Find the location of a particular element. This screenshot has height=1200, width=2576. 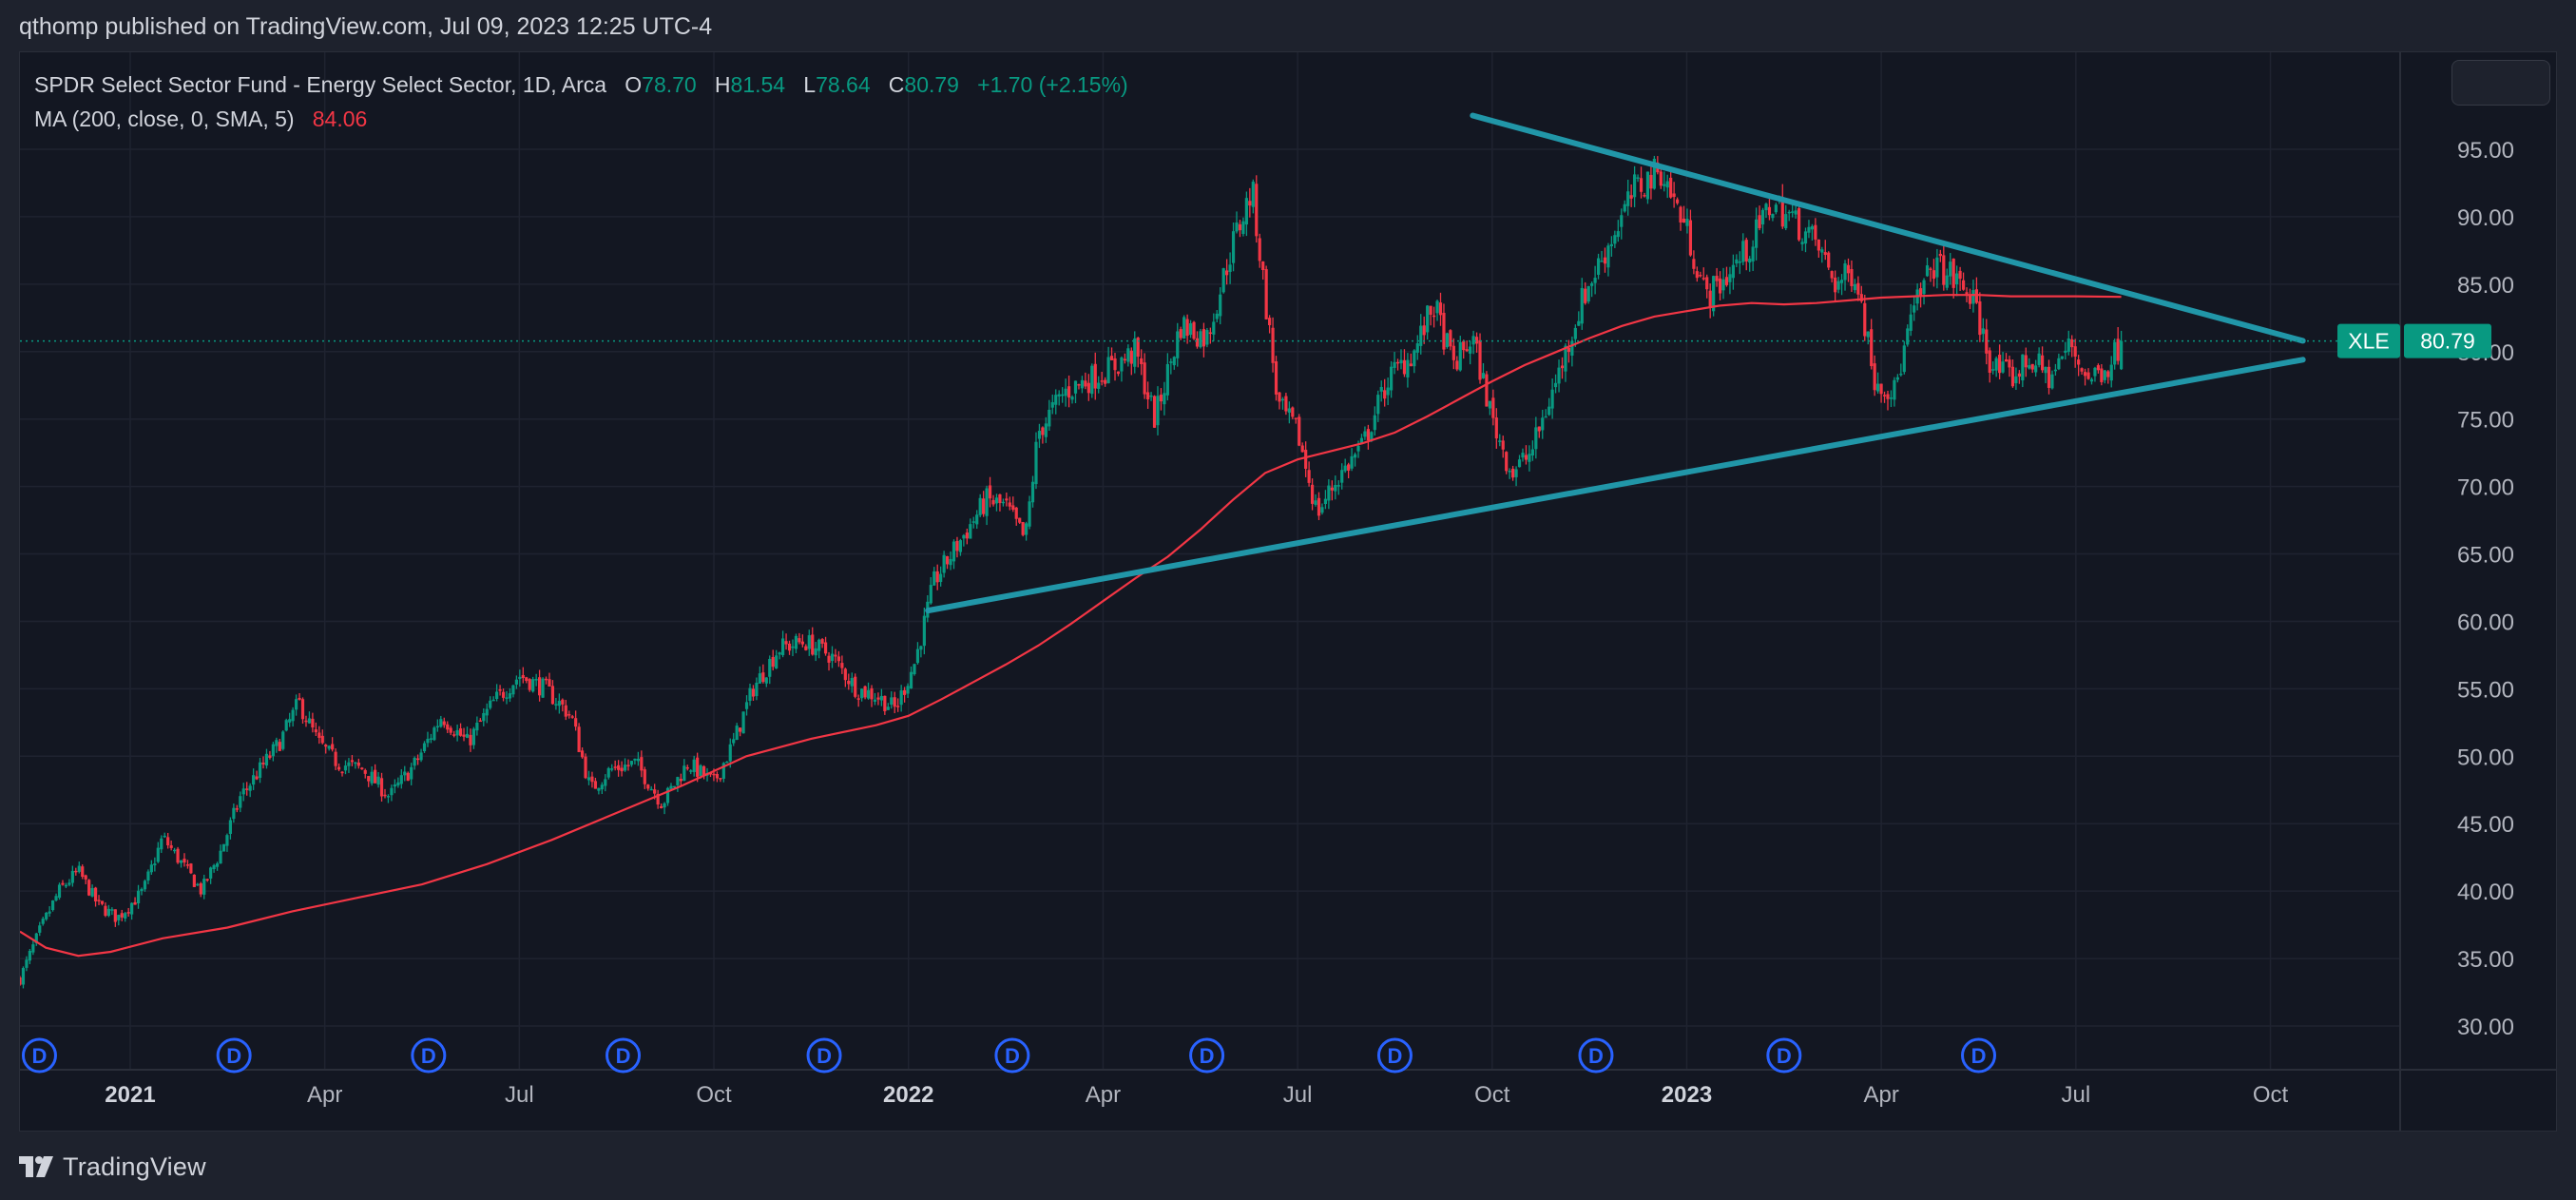

trendline-upper is located at coordinates (1888, 228).